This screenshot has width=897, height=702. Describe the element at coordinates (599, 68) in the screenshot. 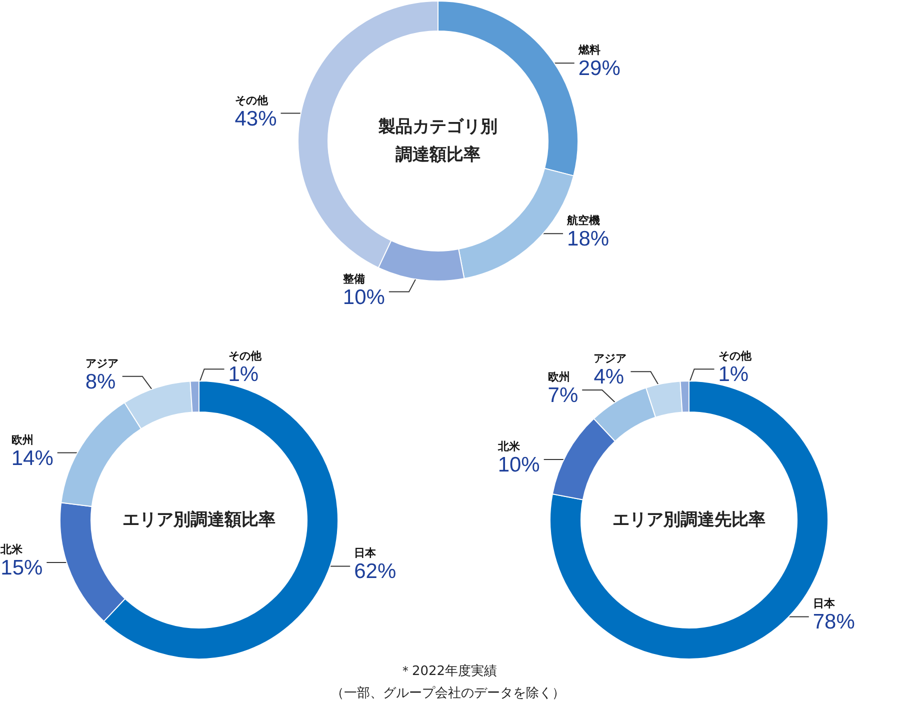

I see `data-label: 29%` at that location.